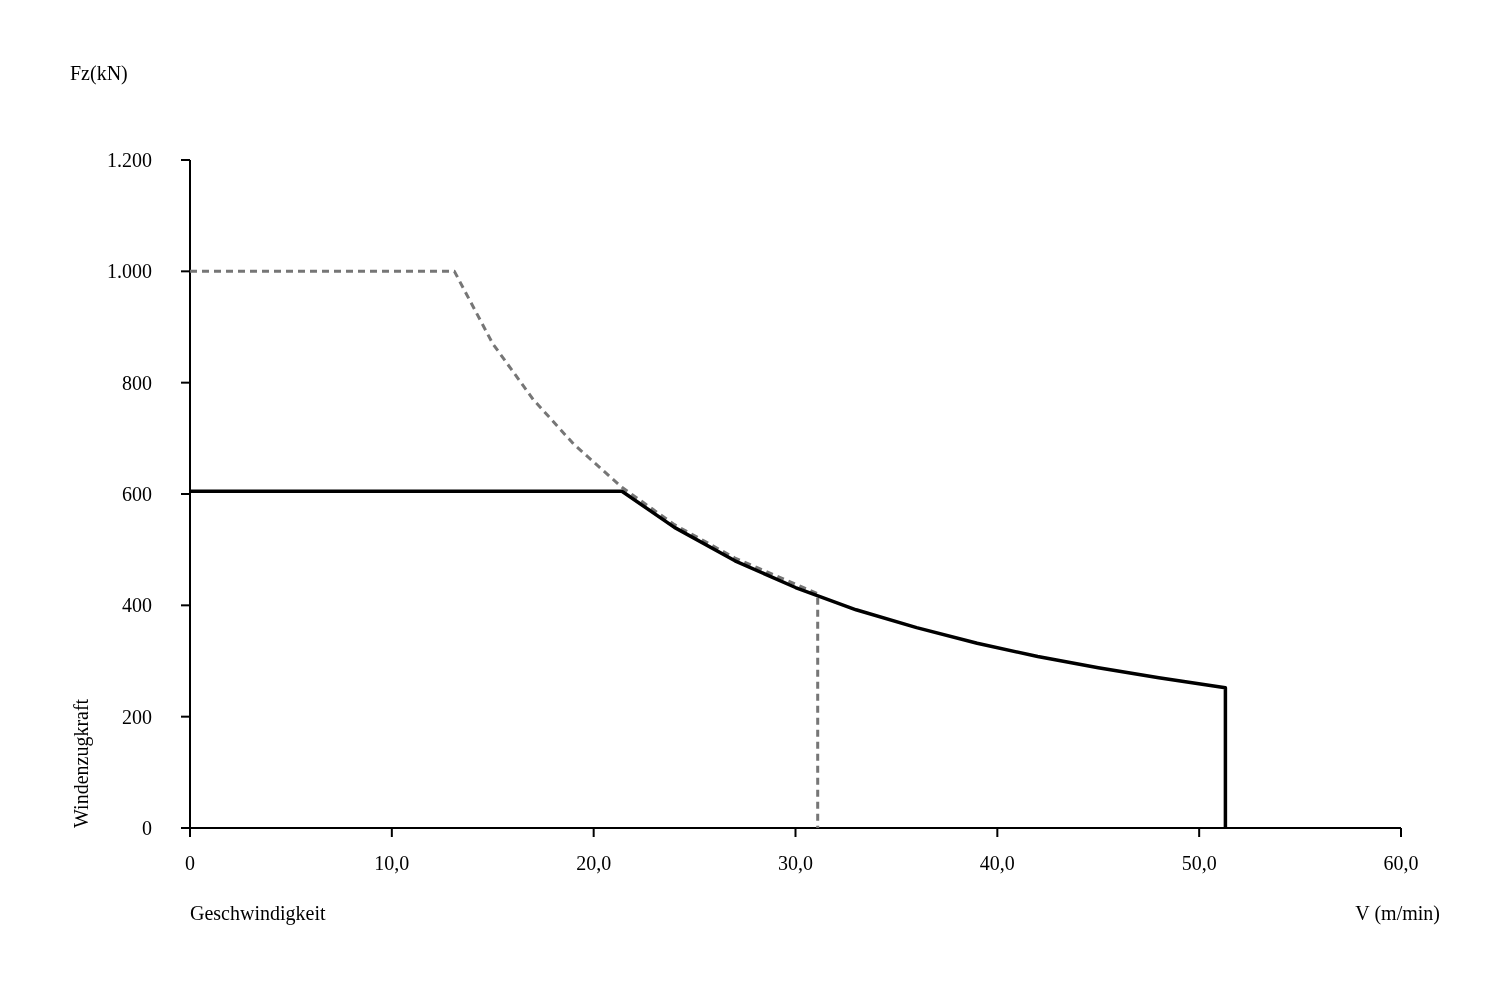  Describe the element at coordinates (594, 863) in the screenshot. I see `x-tick-label: 20,0` at that location.